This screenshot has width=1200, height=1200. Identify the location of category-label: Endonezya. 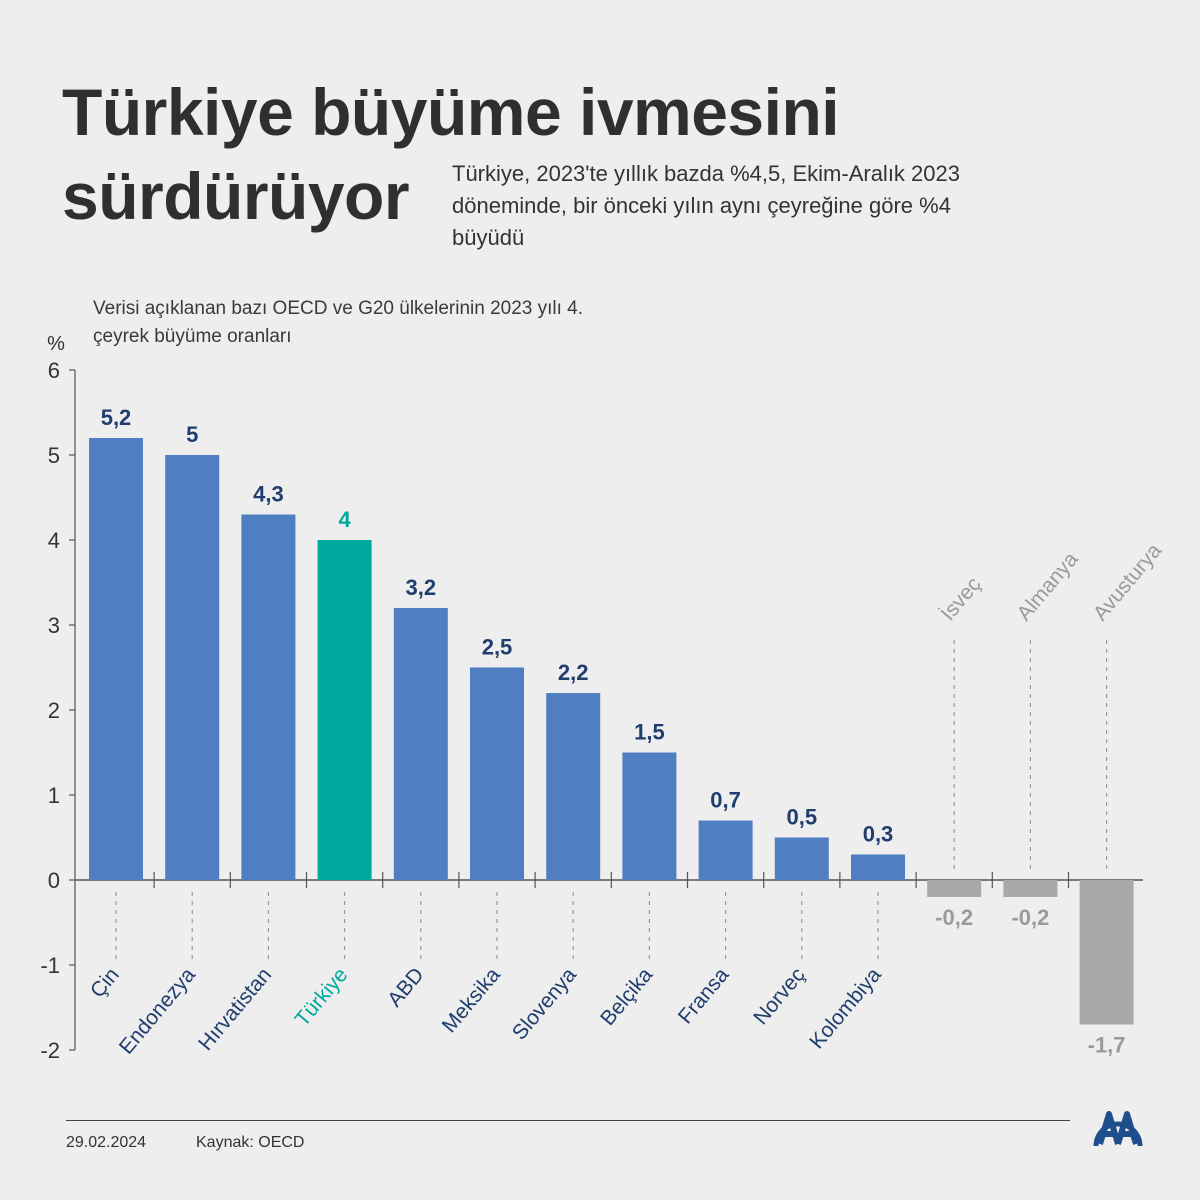
(157, 1011).